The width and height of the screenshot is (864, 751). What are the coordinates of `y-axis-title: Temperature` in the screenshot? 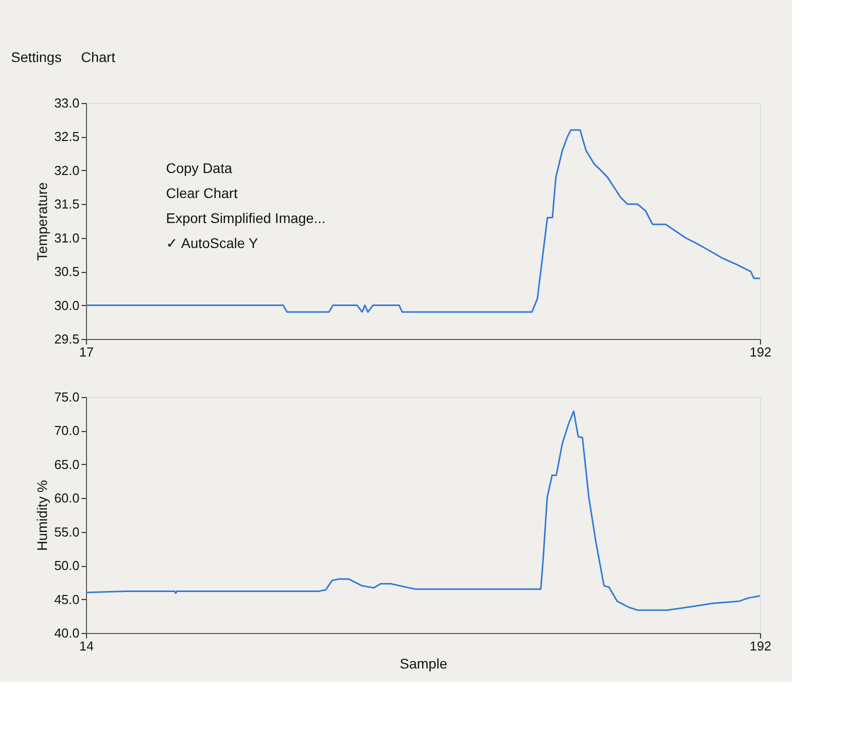 It's located at (42, 221).